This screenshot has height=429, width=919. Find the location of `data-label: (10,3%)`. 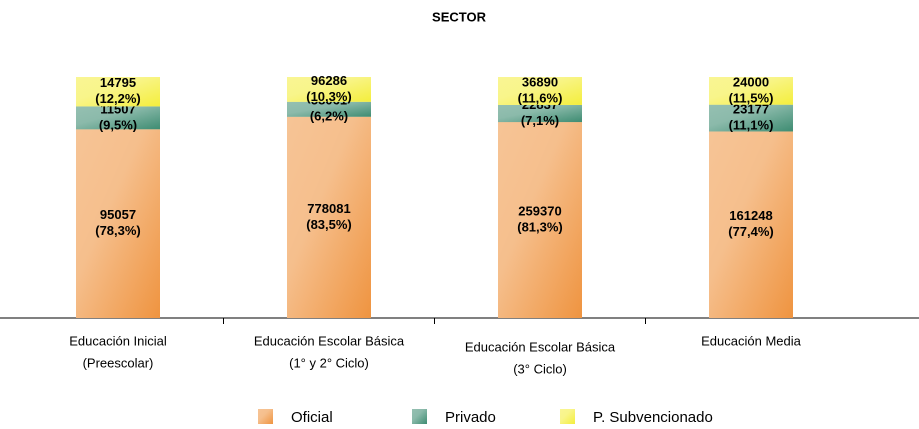

data-label: (10,3%) is located at coordinates (329, 96).